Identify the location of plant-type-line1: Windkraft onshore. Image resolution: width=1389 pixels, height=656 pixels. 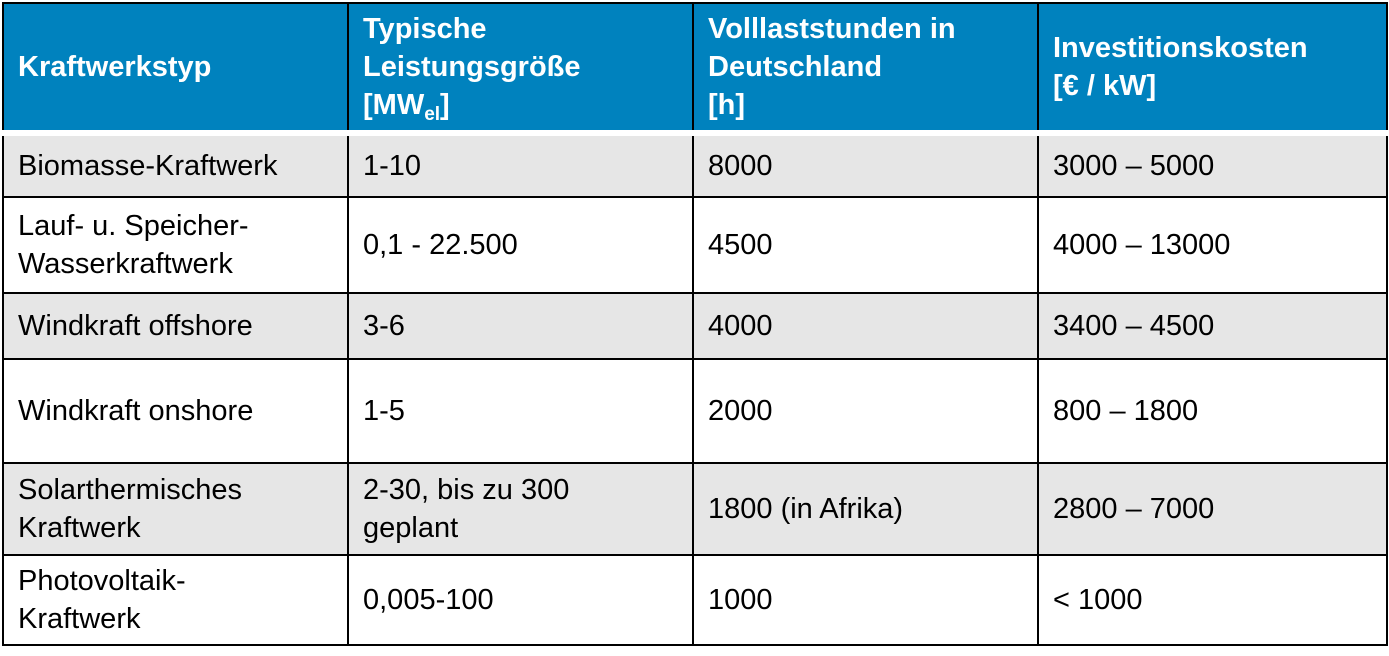
(136, 411).